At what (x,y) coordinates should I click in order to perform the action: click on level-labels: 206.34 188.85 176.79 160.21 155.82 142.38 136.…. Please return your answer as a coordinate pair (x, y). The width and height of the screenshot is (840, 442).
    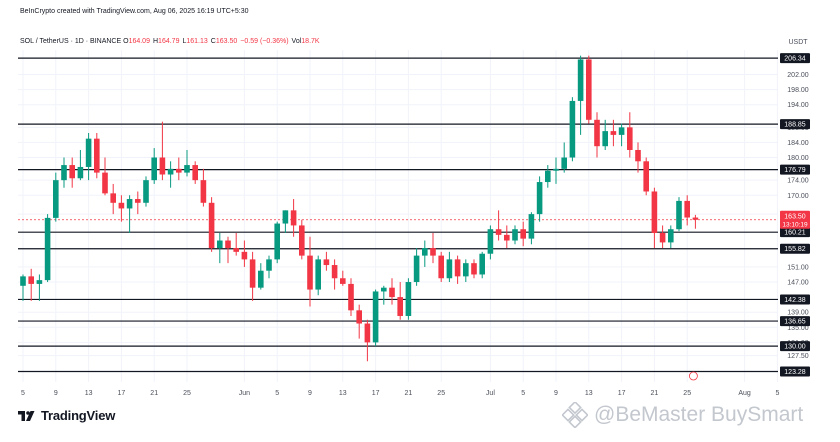
    Looking at the image, I should click on (749, 217).